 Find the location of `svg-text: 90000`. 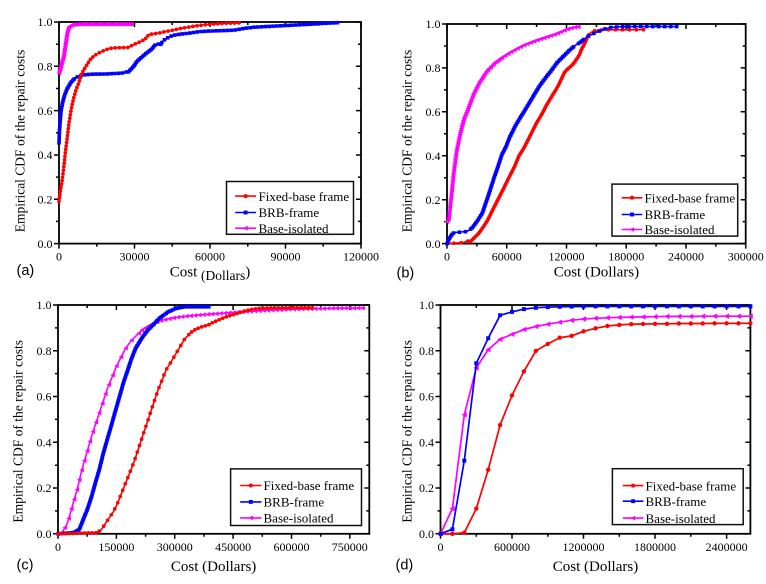

svg-text: 90000 is located at coordinates (286, 257).